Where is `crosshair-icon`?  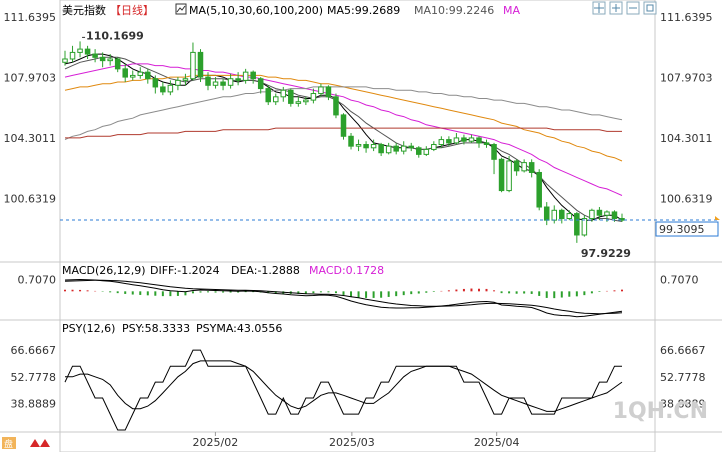 crosshair-icon is located at coordinates (599, 8).